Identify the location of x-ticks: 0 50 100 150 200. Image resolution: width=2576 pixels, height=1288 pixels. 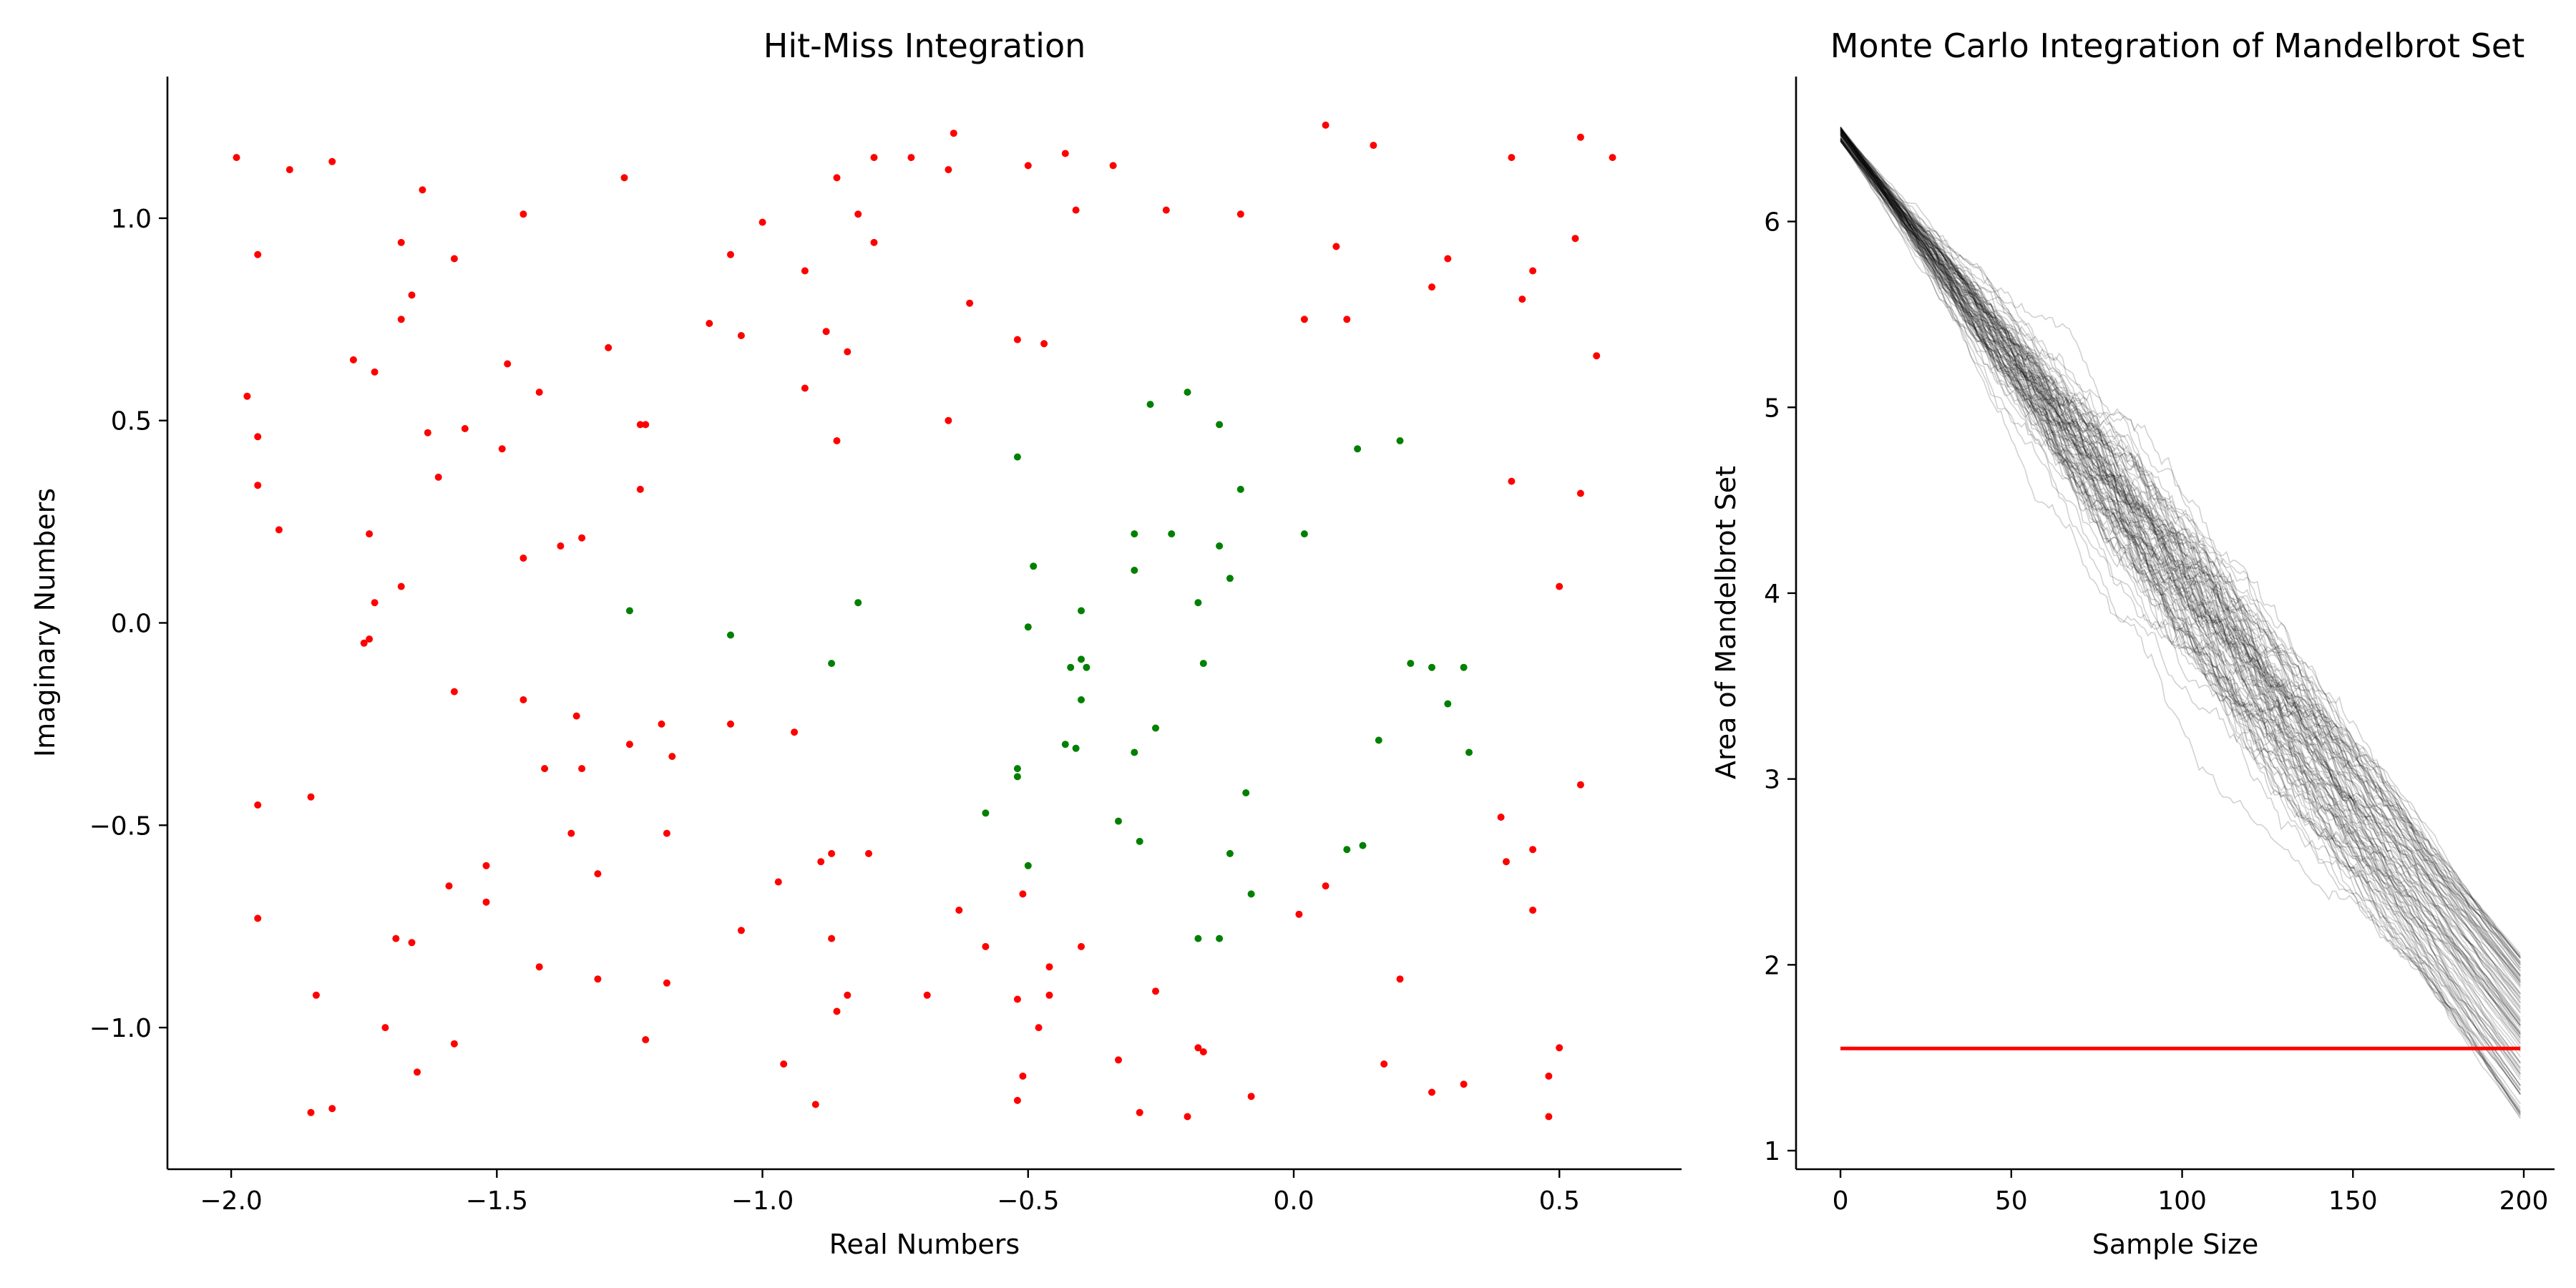
(2190, 1192).